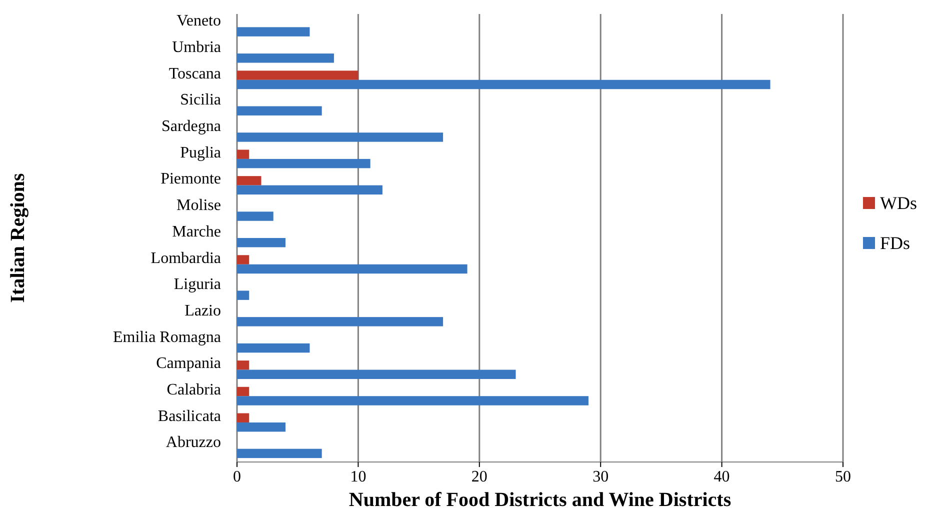 This screenshot has height=514, width=931. Describe the element at coordinates (540, 500) in the screenshot. I see `x-axis-title: Number of Food Districts and Wine Districts` at that location.